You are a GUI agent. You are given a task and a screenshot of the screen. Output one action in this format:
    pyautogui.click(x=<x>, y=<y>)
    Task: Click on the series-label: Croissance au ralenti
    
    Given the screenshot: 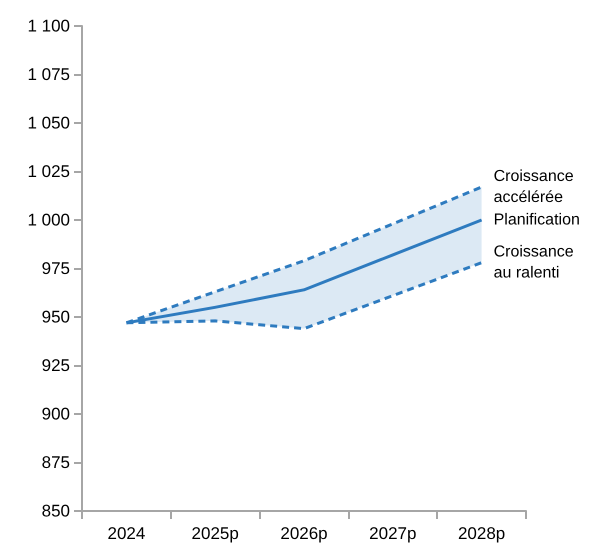 What is the action you would take?
    pyautogui.click(x=536, y=263)
    